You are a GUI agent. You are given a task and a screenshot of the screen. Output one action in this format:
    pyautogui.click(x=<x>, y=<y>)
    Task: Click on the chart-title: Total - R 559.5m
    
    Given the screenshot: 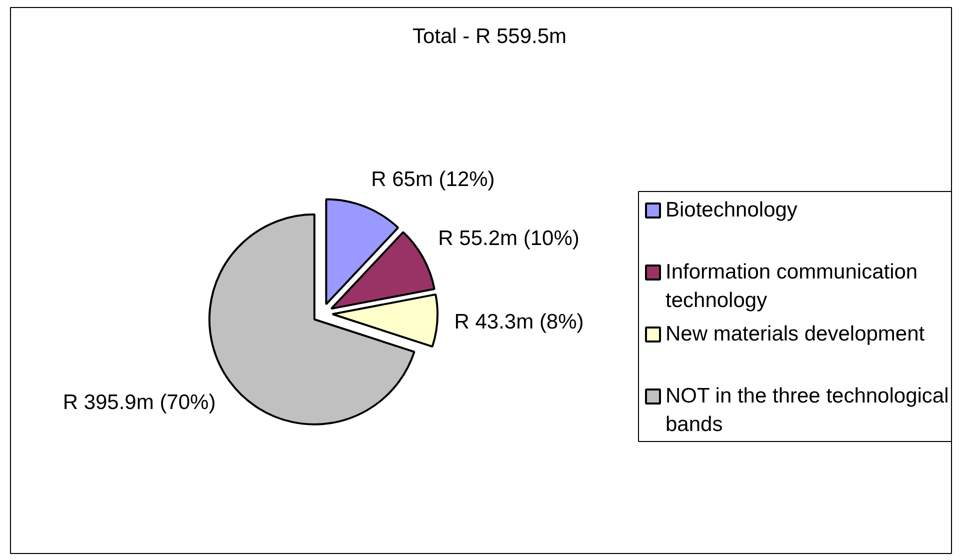 What is the action you would take?
    pyautogui.click(x=489, y=36)
    